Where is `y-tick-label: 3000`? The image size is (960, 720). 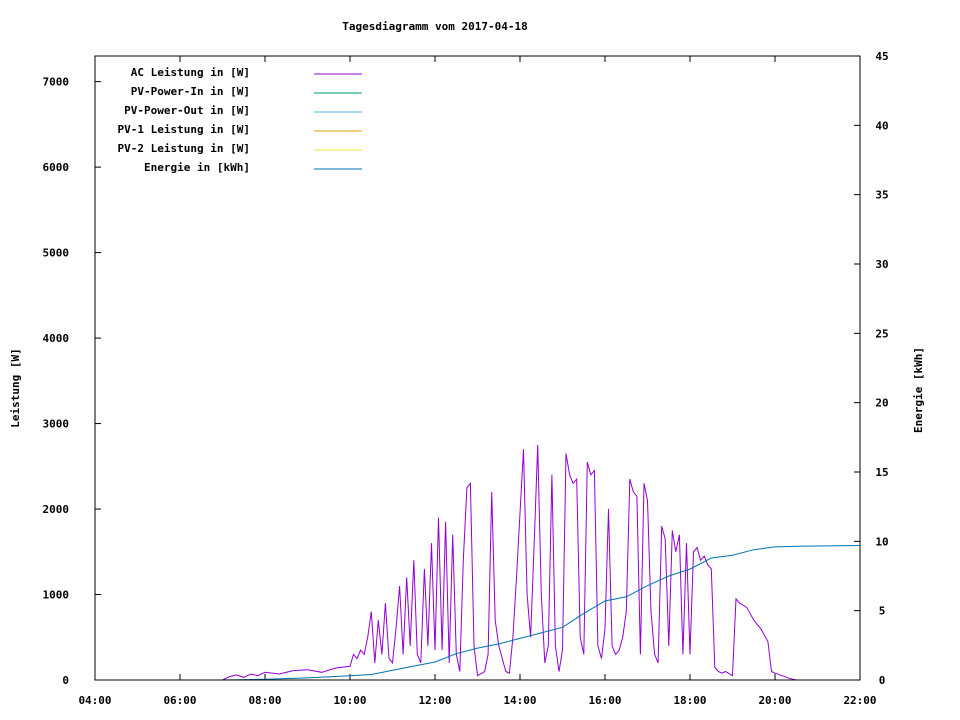
y-tick-label: 3000 is located at coordinates (56, 424).